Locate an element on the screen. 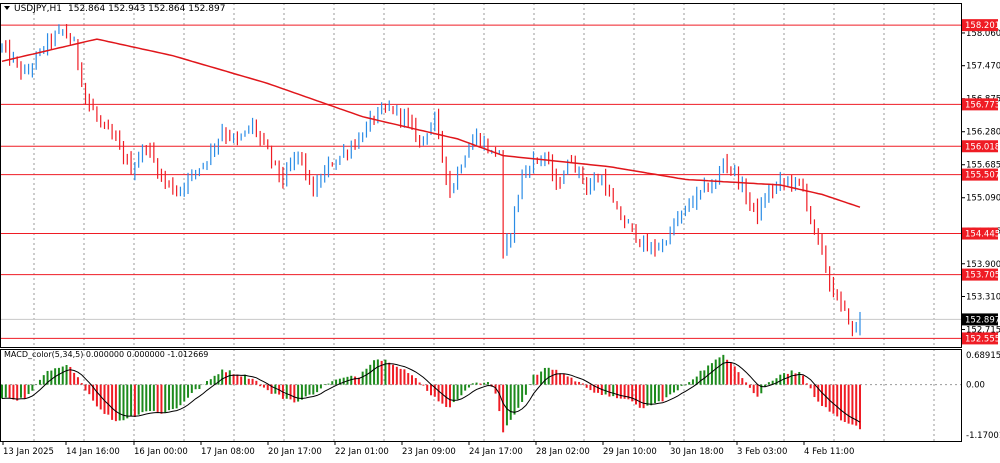 The height and width of the screenshot is (463, 1000). time-tick-label: 30 Jan 18:00 is located at coordinates (697, 452).